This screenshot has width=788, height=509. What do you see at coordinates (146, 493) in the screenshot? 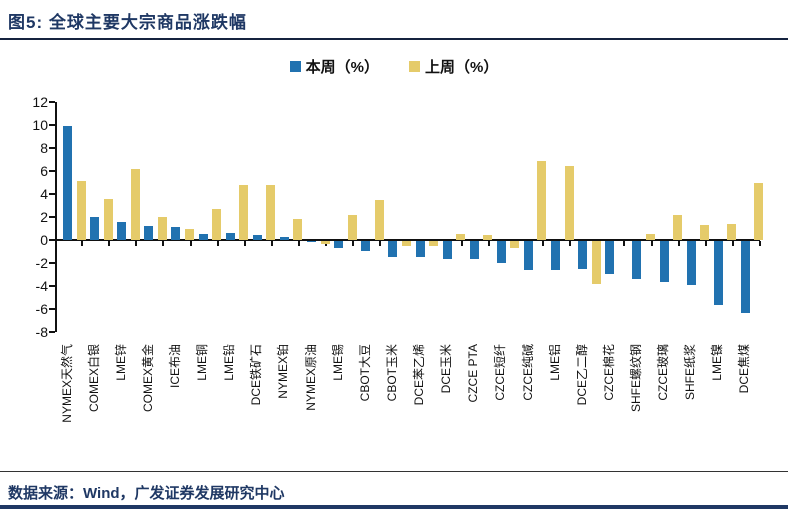
I see `data-source-note: 数据来源：Wind，广发证券发展研究中心` at bounding box center [146, 493].